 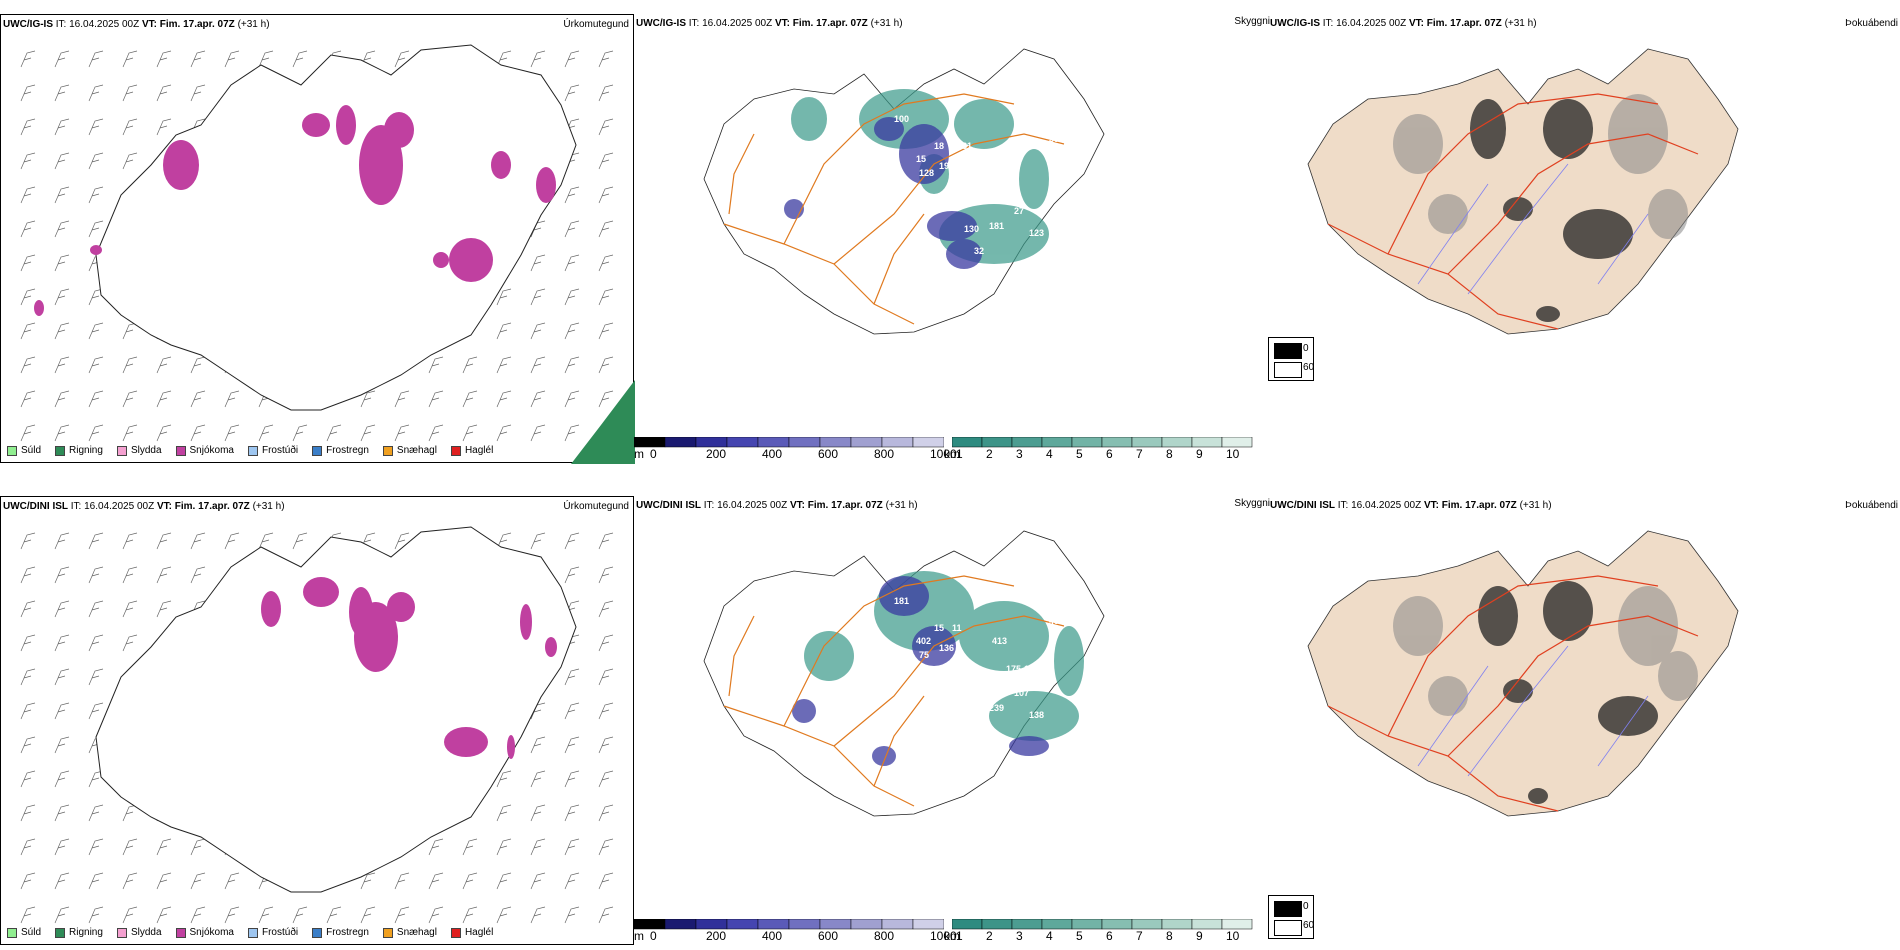 I want to click on colorbar-tick: 1, so click(x=959, y=936).